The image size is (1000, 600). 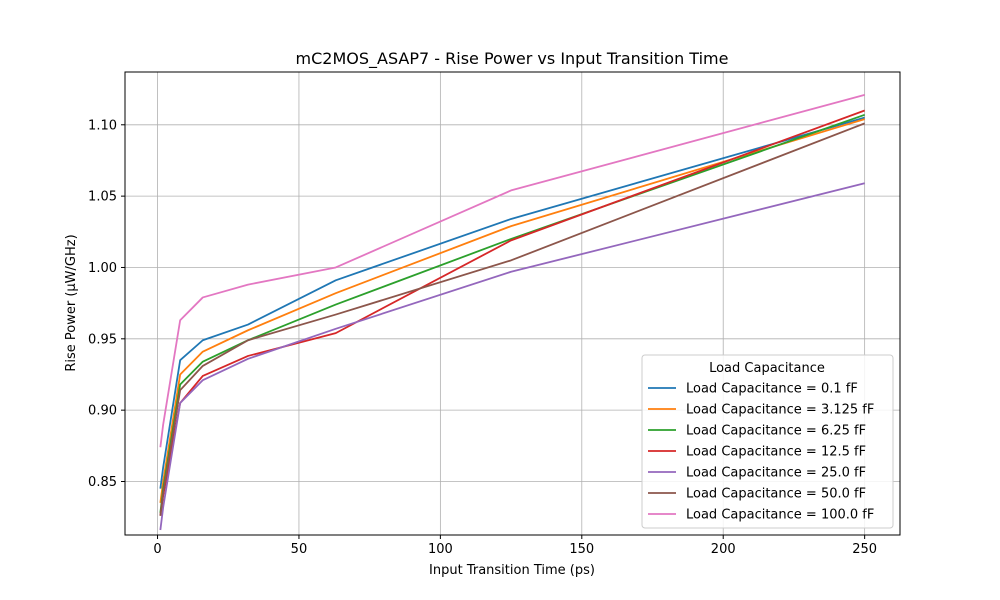 What do you see at coordinates (767, 368) in the screenshot?
I see `legend-title: Load Capacitance` at bounding box center [767, 368].